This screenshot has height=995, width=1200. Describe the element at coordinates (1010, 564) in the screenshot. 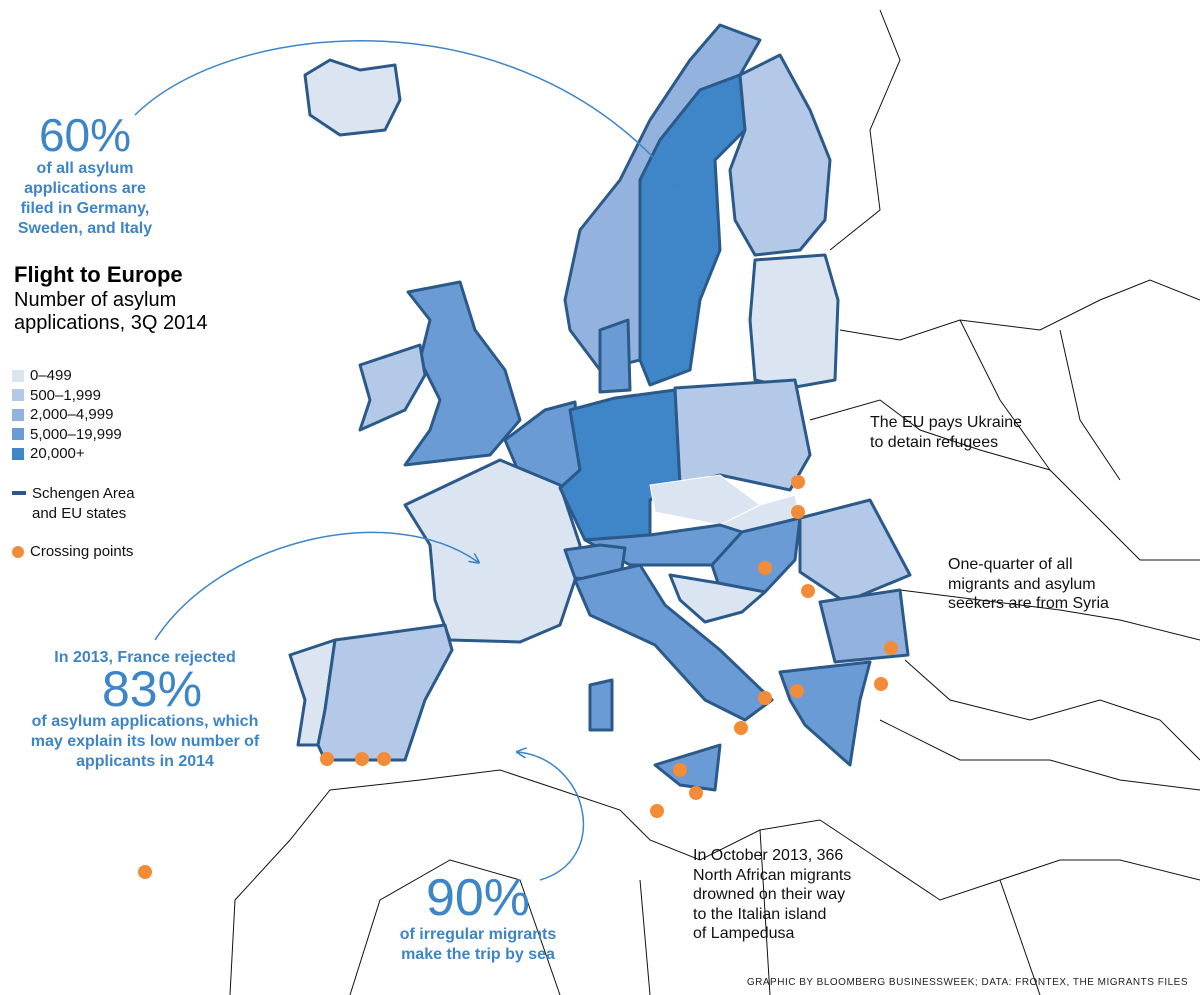

I see `text-line: One-quarter of all` at that location.